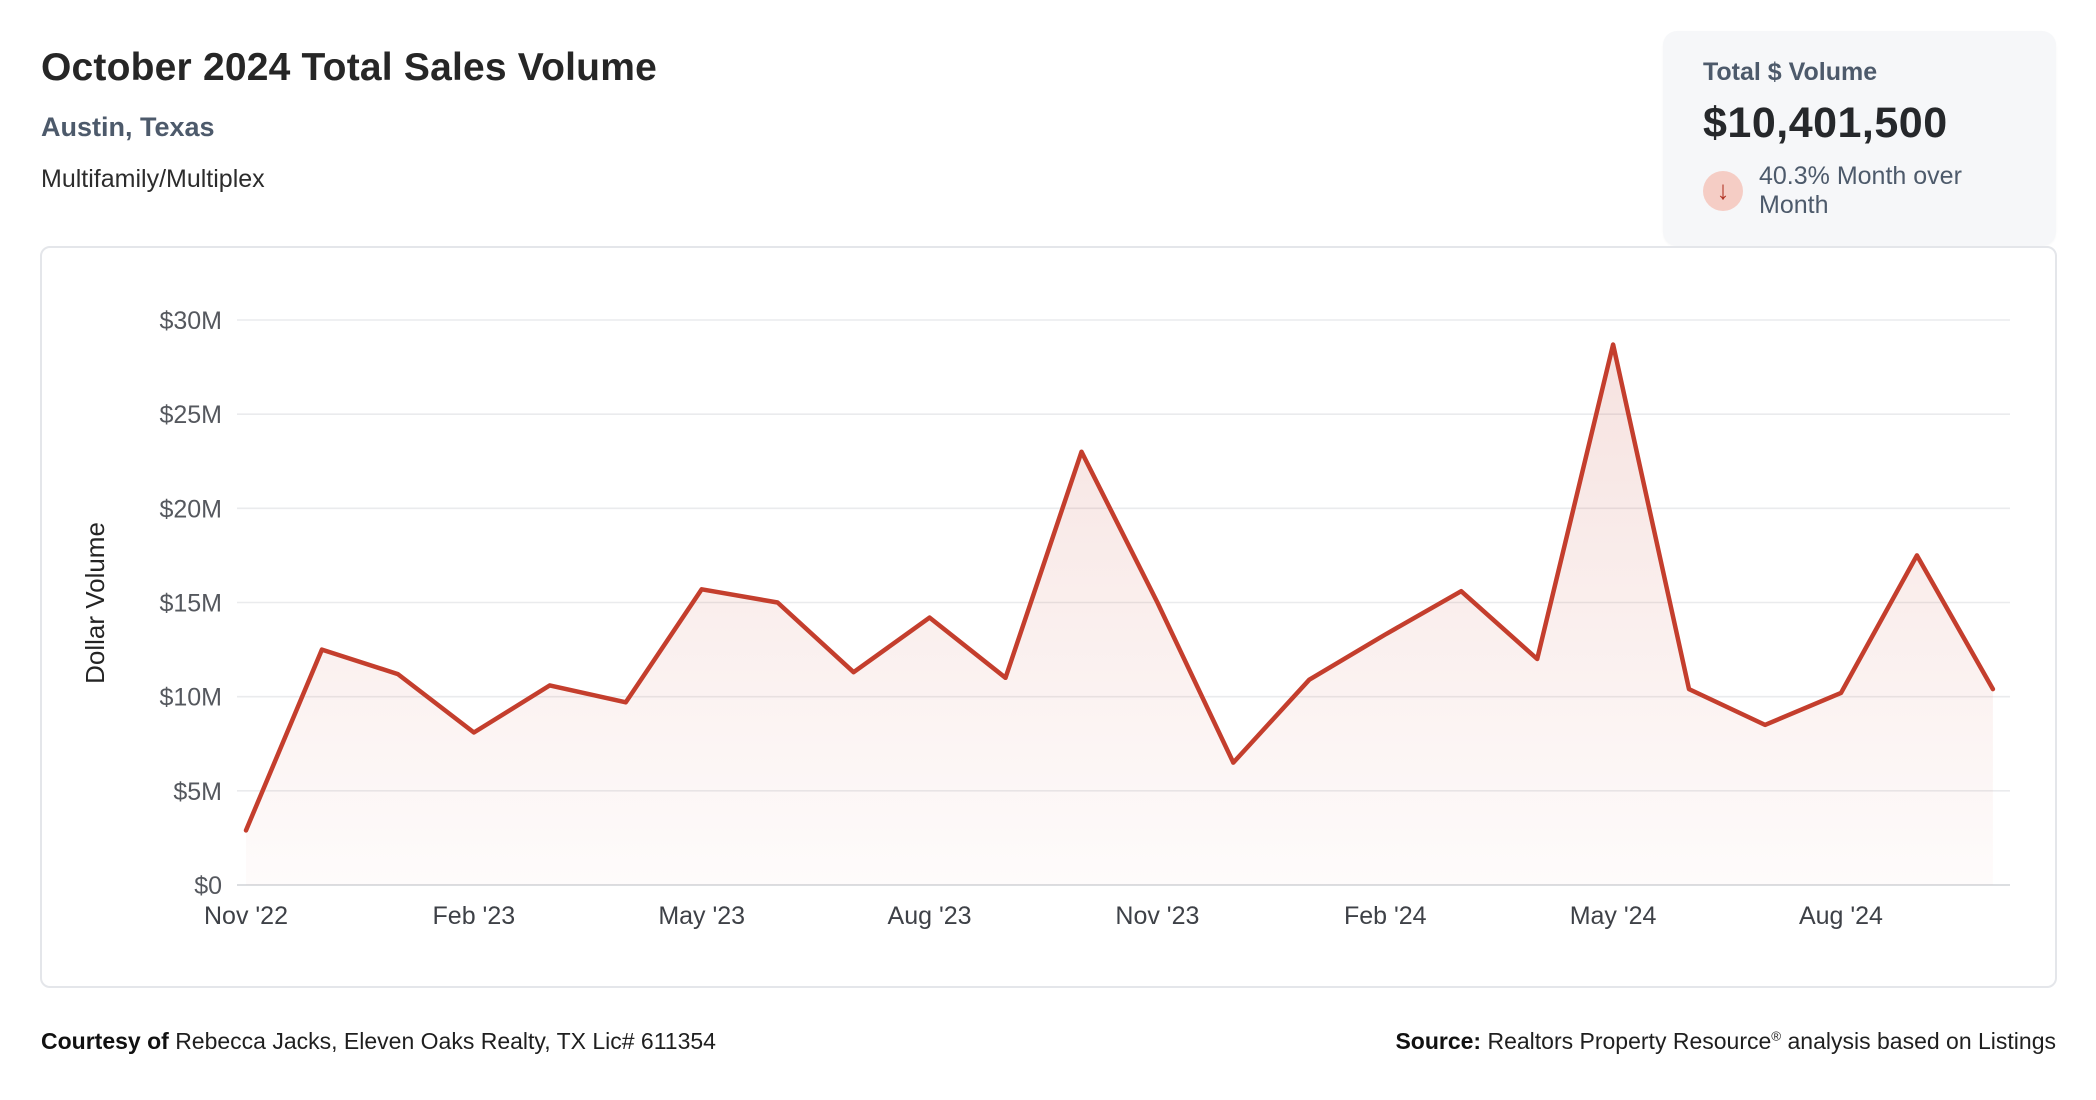  I want to click on down-arrow-badge: ↓, so click(1723, 191).